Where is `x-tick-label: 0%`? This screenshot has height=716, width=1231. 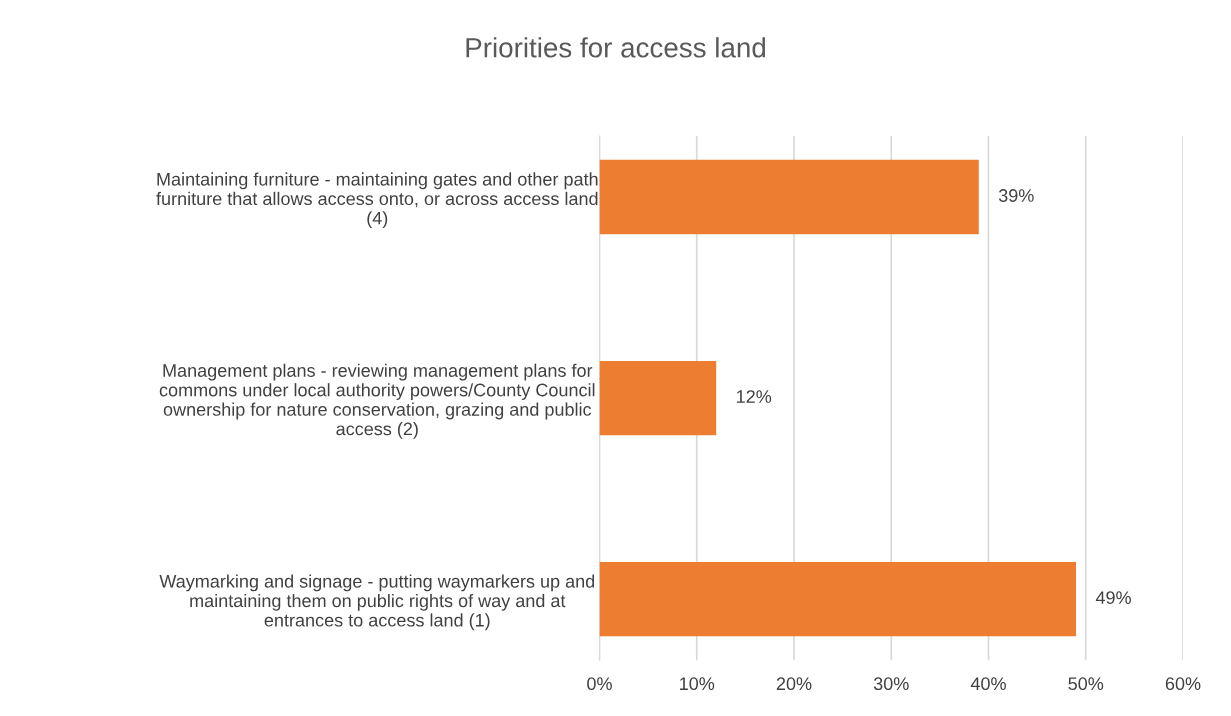
x-tick-label: 0% is located at coordinates (599, 684).